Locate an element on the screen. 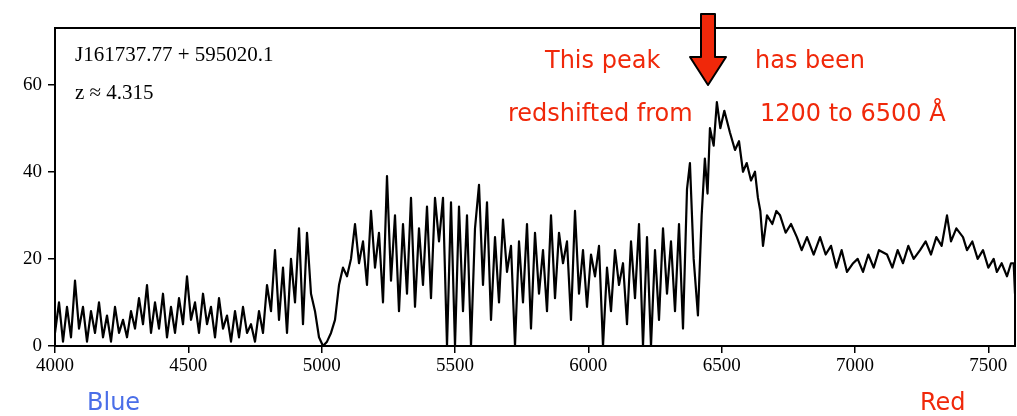 The height and width of the screenshot is (416, 1017). x-tick-label: 4000 is located at coordinates (55, 365).